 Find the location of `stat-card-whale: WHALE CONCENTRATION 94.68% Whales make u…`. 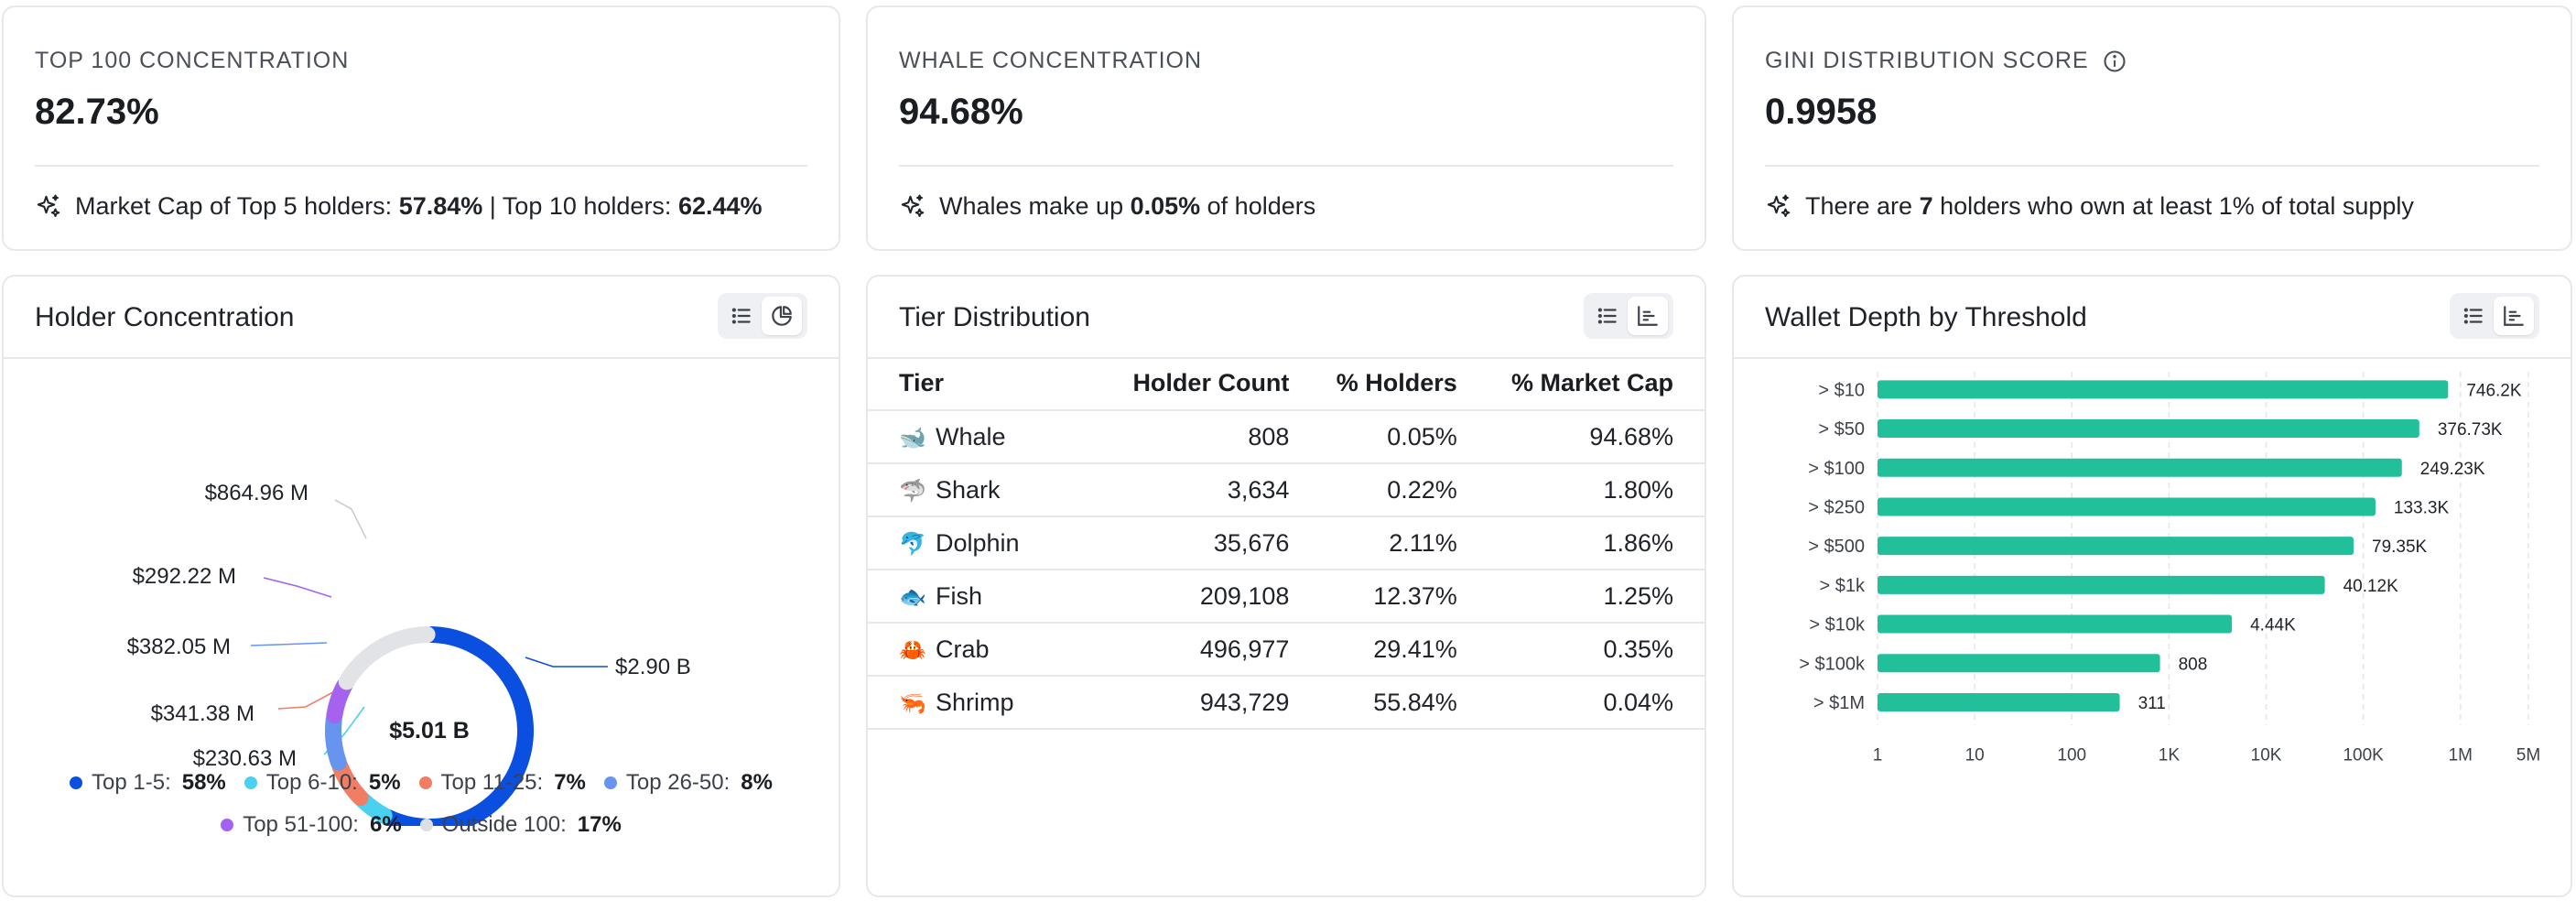

stat-card-whale: WHALE CONCENTRATION 94.68% Whales make u… is located at coordinates (1286, 128).